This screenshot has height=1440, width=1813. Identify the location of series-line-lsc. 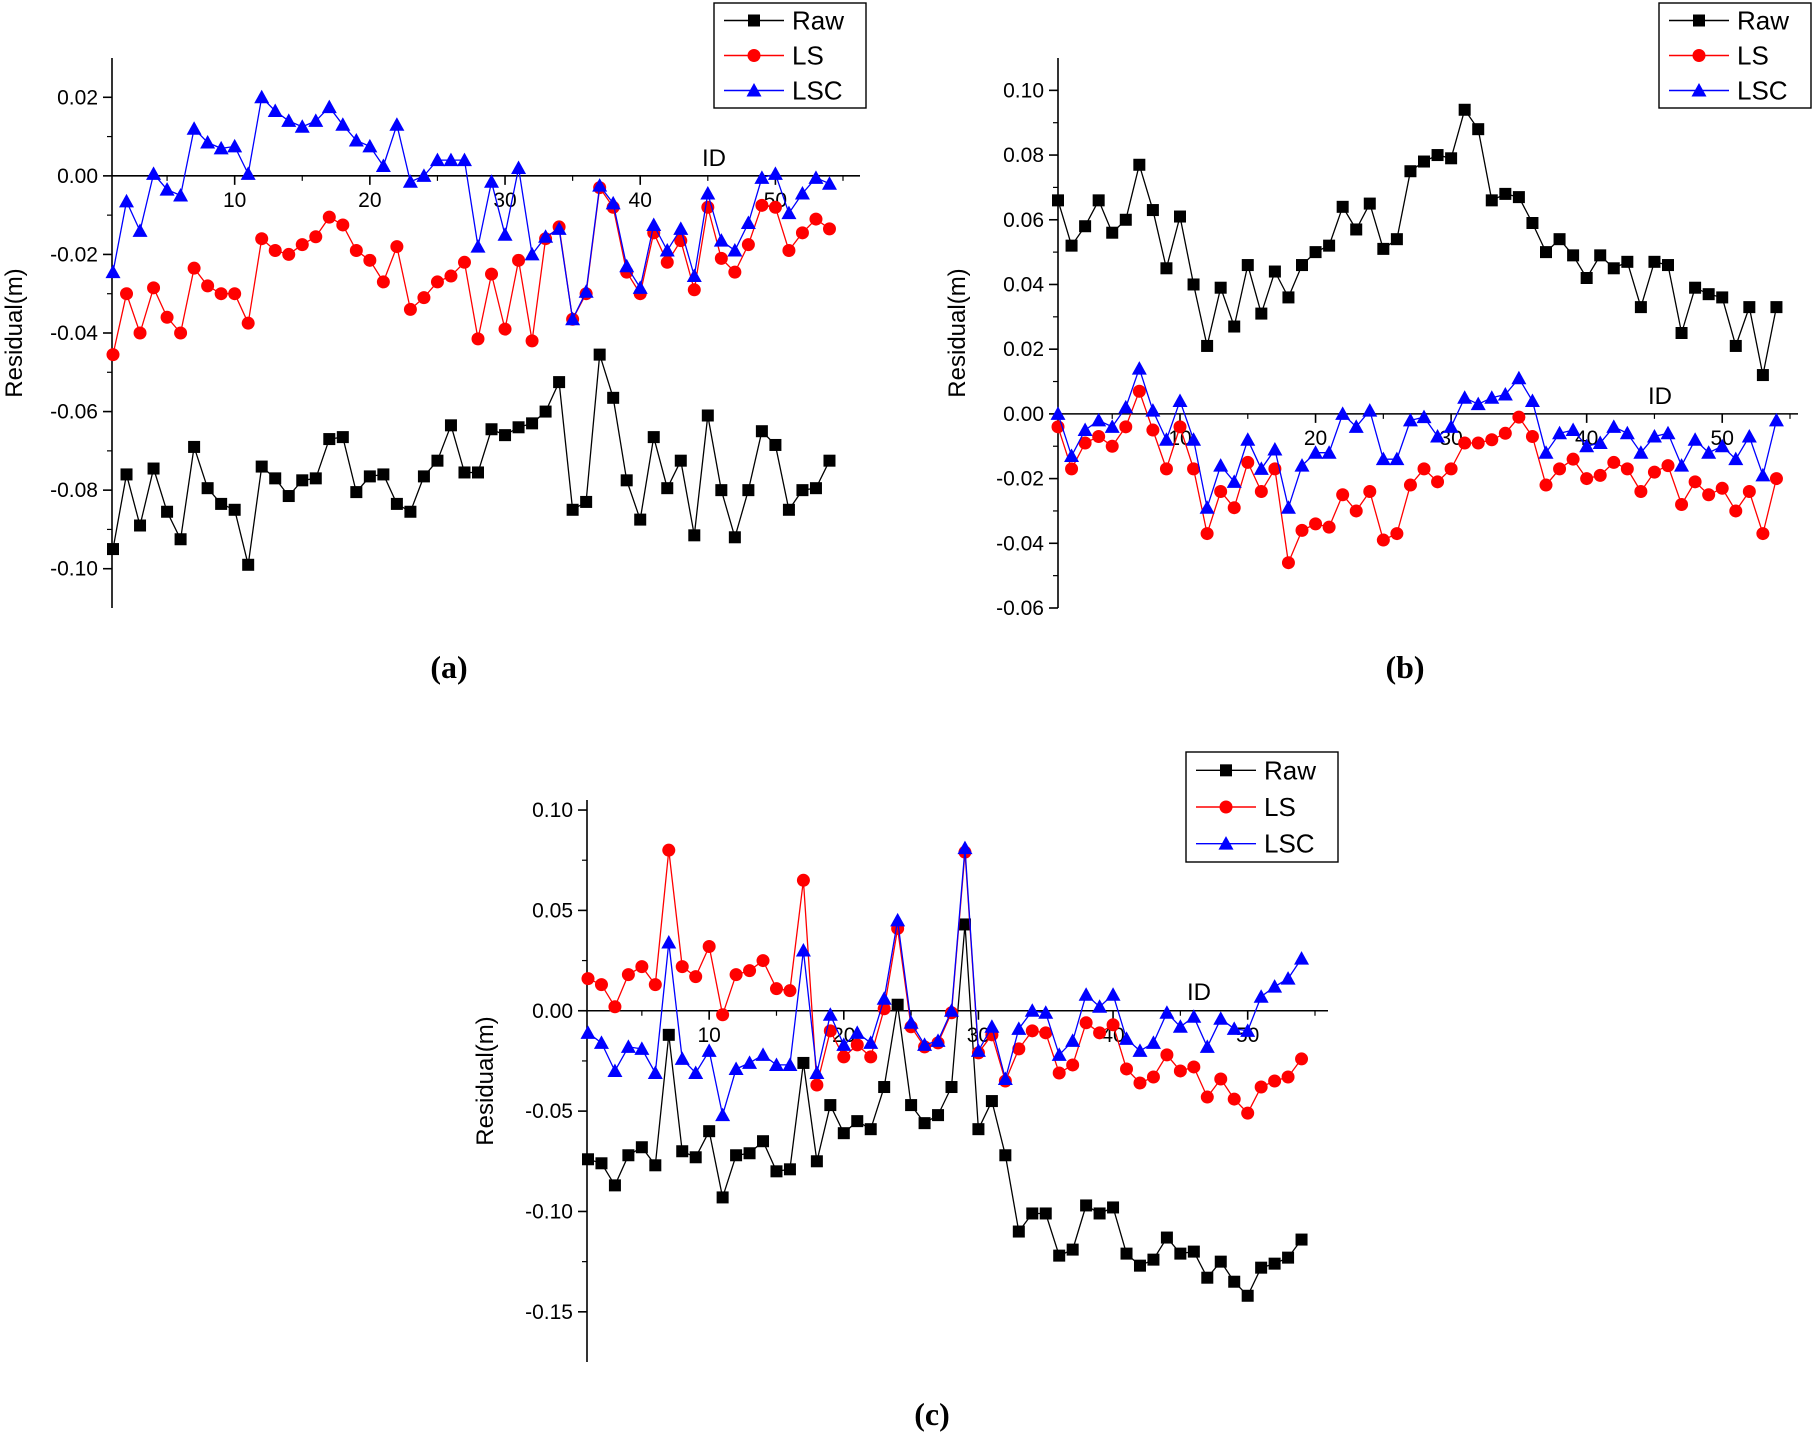
(471, 208).